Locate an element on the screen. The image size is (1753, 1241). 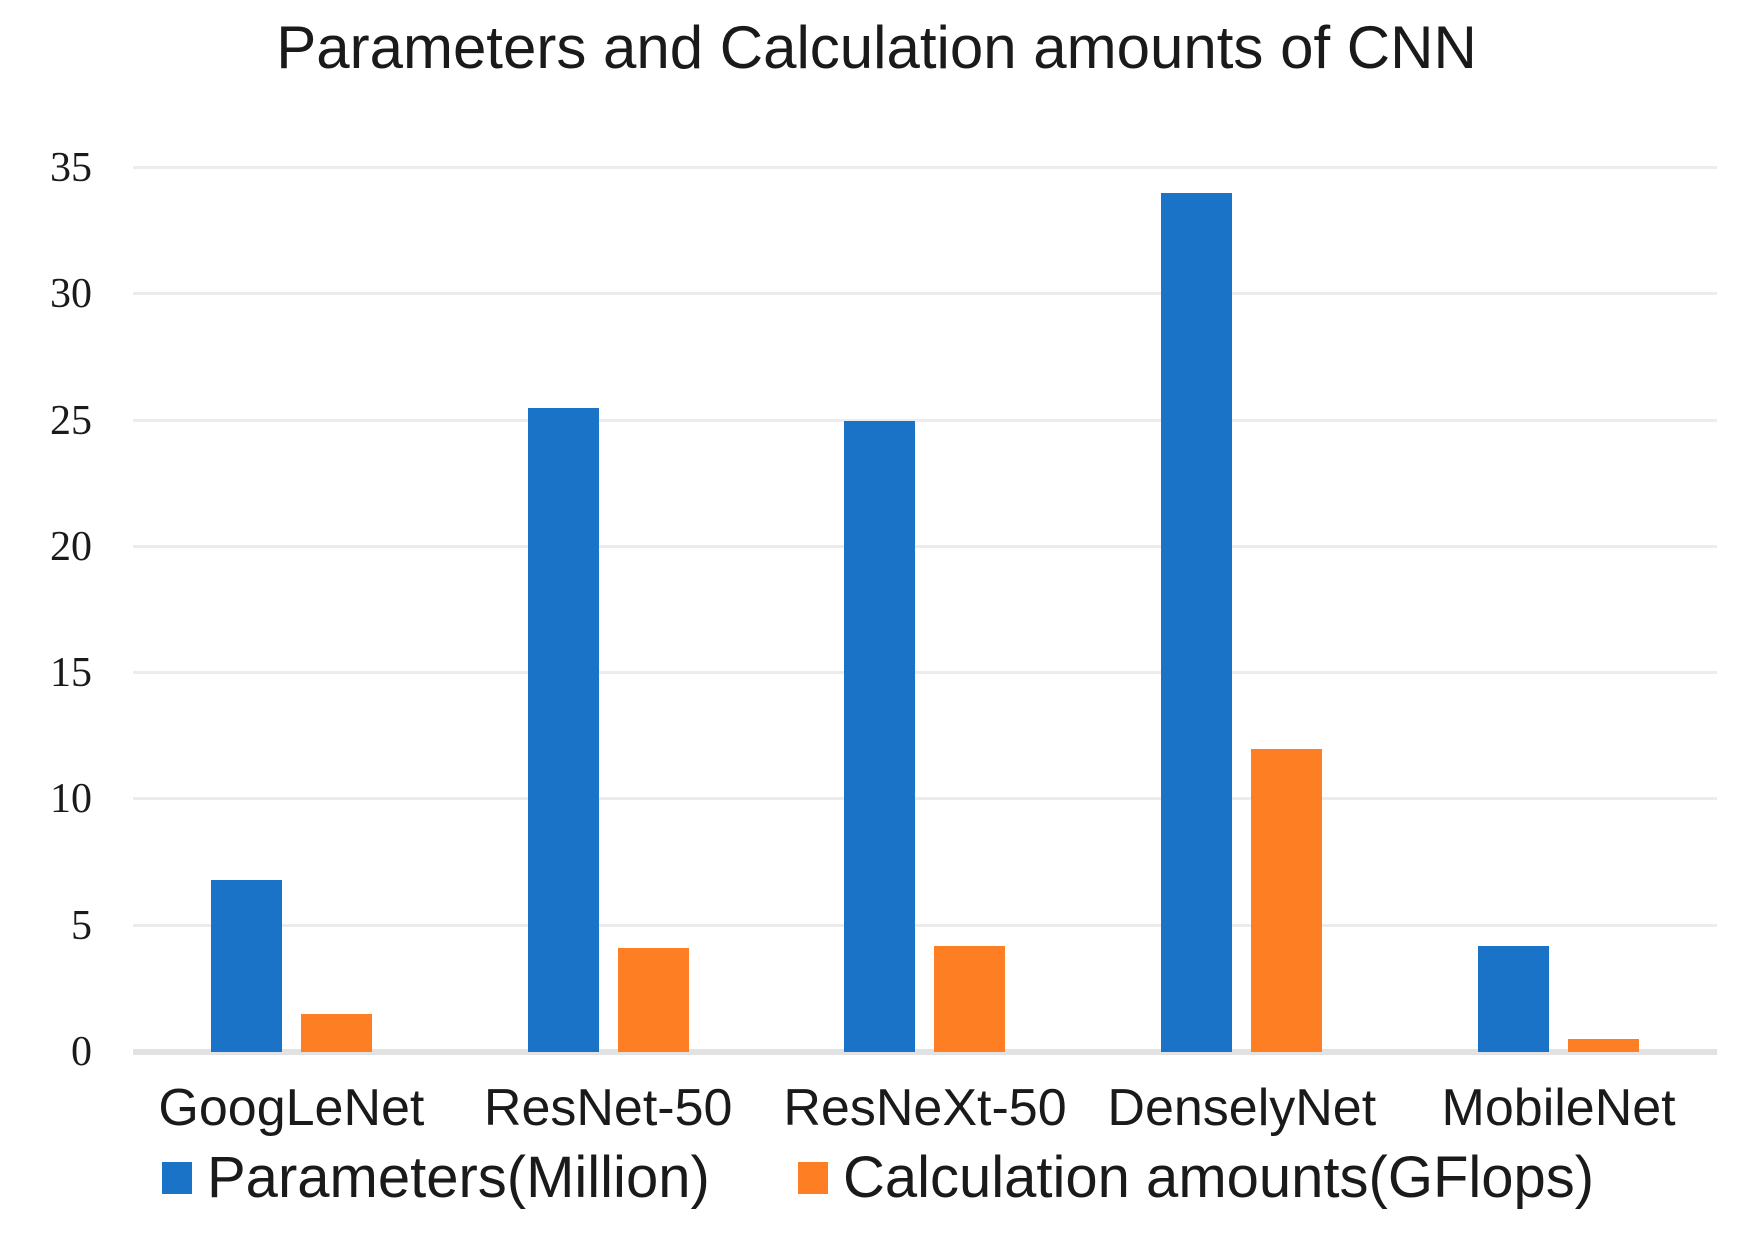
y-tick-label: 10 is located at coordinates (71, 799).